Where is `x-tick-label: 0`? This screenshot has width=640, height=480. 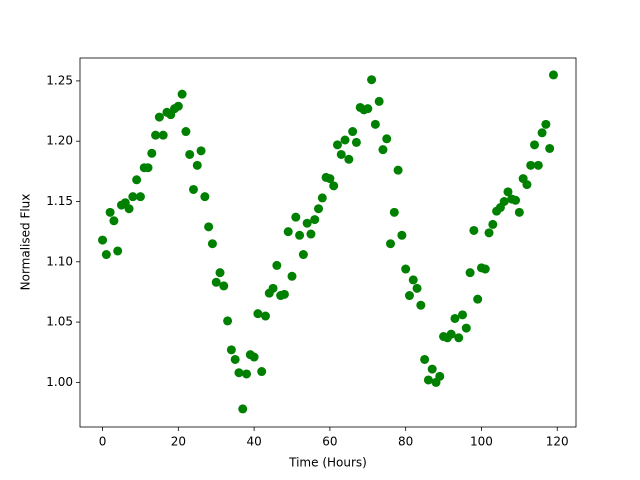
x-tick-label: 0 is located at coordinates (103, 442).